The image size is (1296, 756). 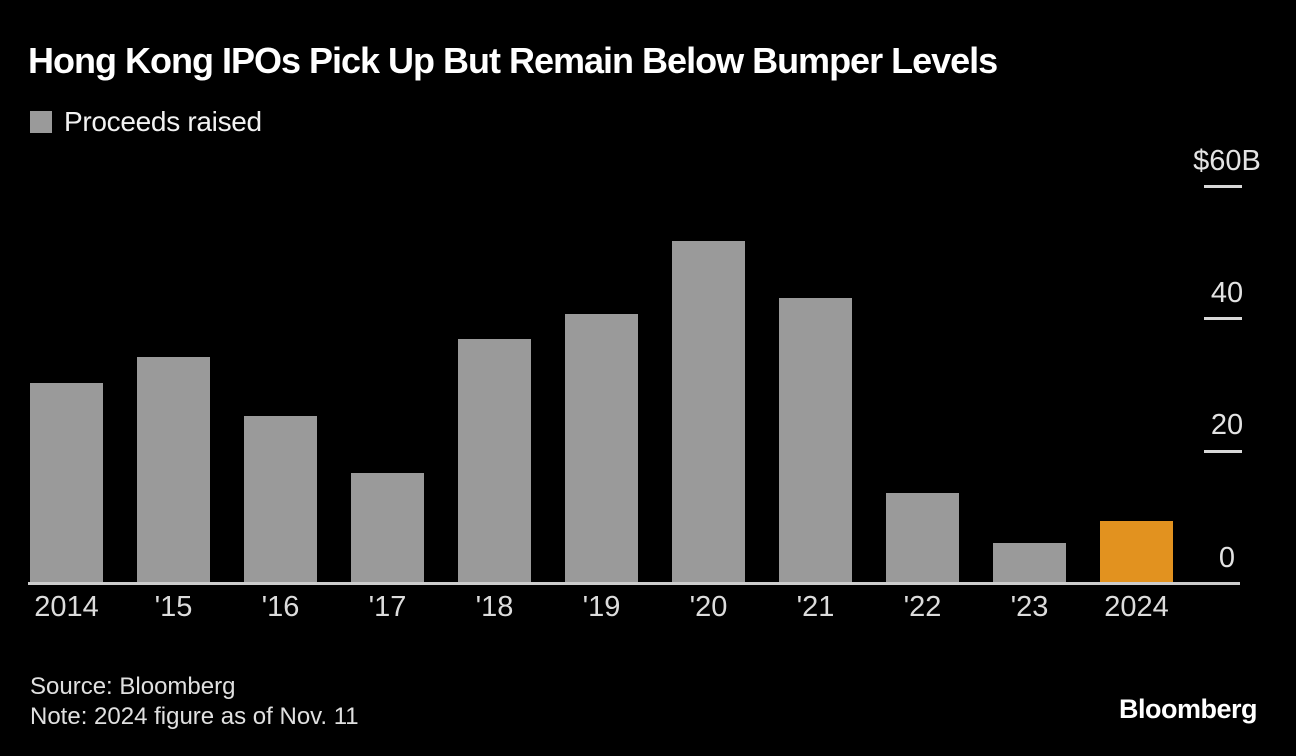 I want to click on x-tick-label: '22, so click(x=922, y=607).